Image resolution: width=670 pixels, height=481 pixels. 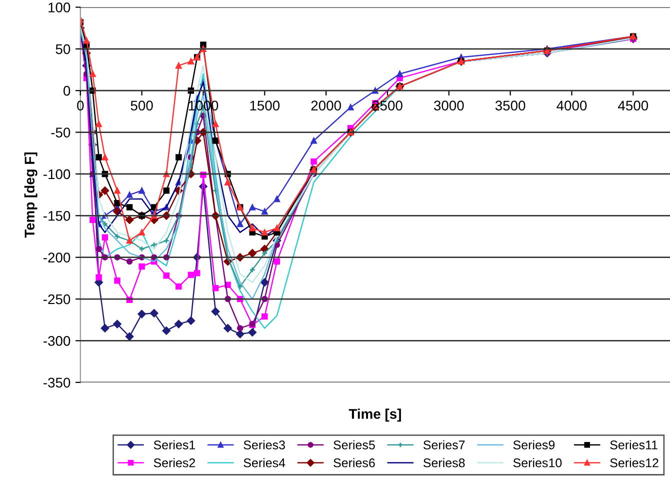 What do you see at coordinates (57, 215) in the screenshot?
I see `y-tick-label: -150` at bounding box center [57, 215].